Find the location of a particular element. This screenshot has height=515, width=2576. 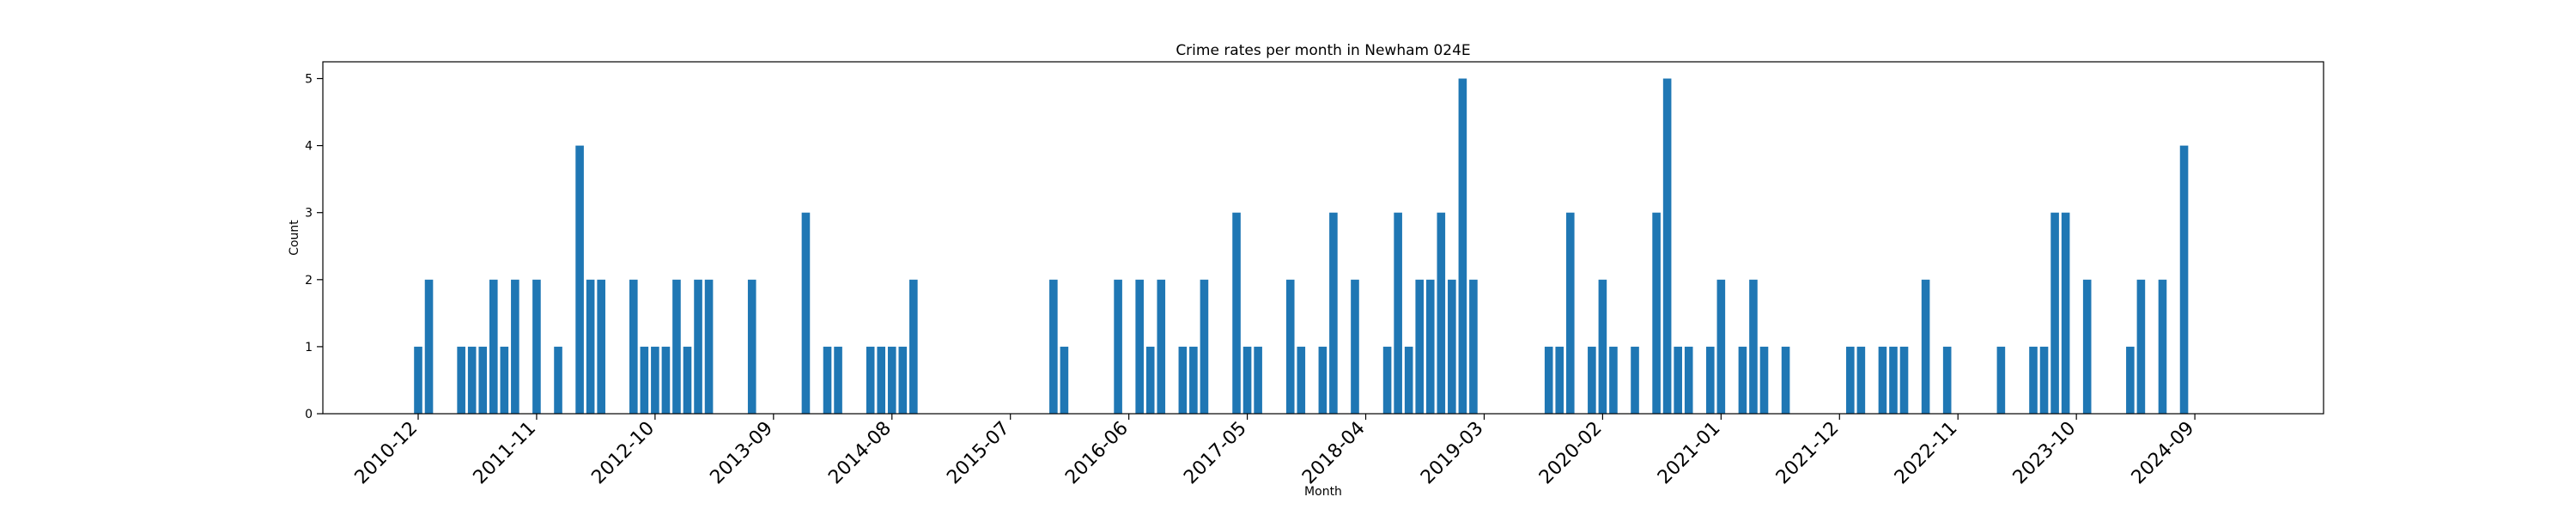

x-tick-label: 2019-03 is located at coordinates (1452, 453).